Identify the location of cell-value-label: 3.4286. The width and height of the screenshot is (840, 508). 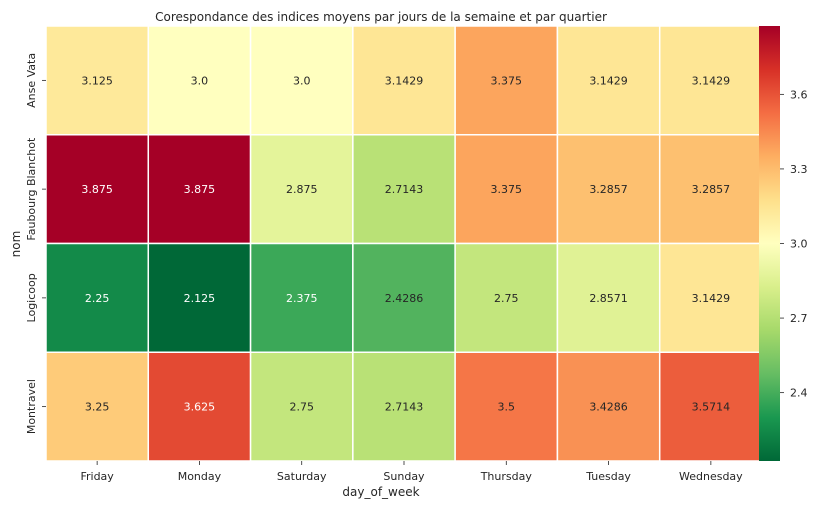
(608, 407).